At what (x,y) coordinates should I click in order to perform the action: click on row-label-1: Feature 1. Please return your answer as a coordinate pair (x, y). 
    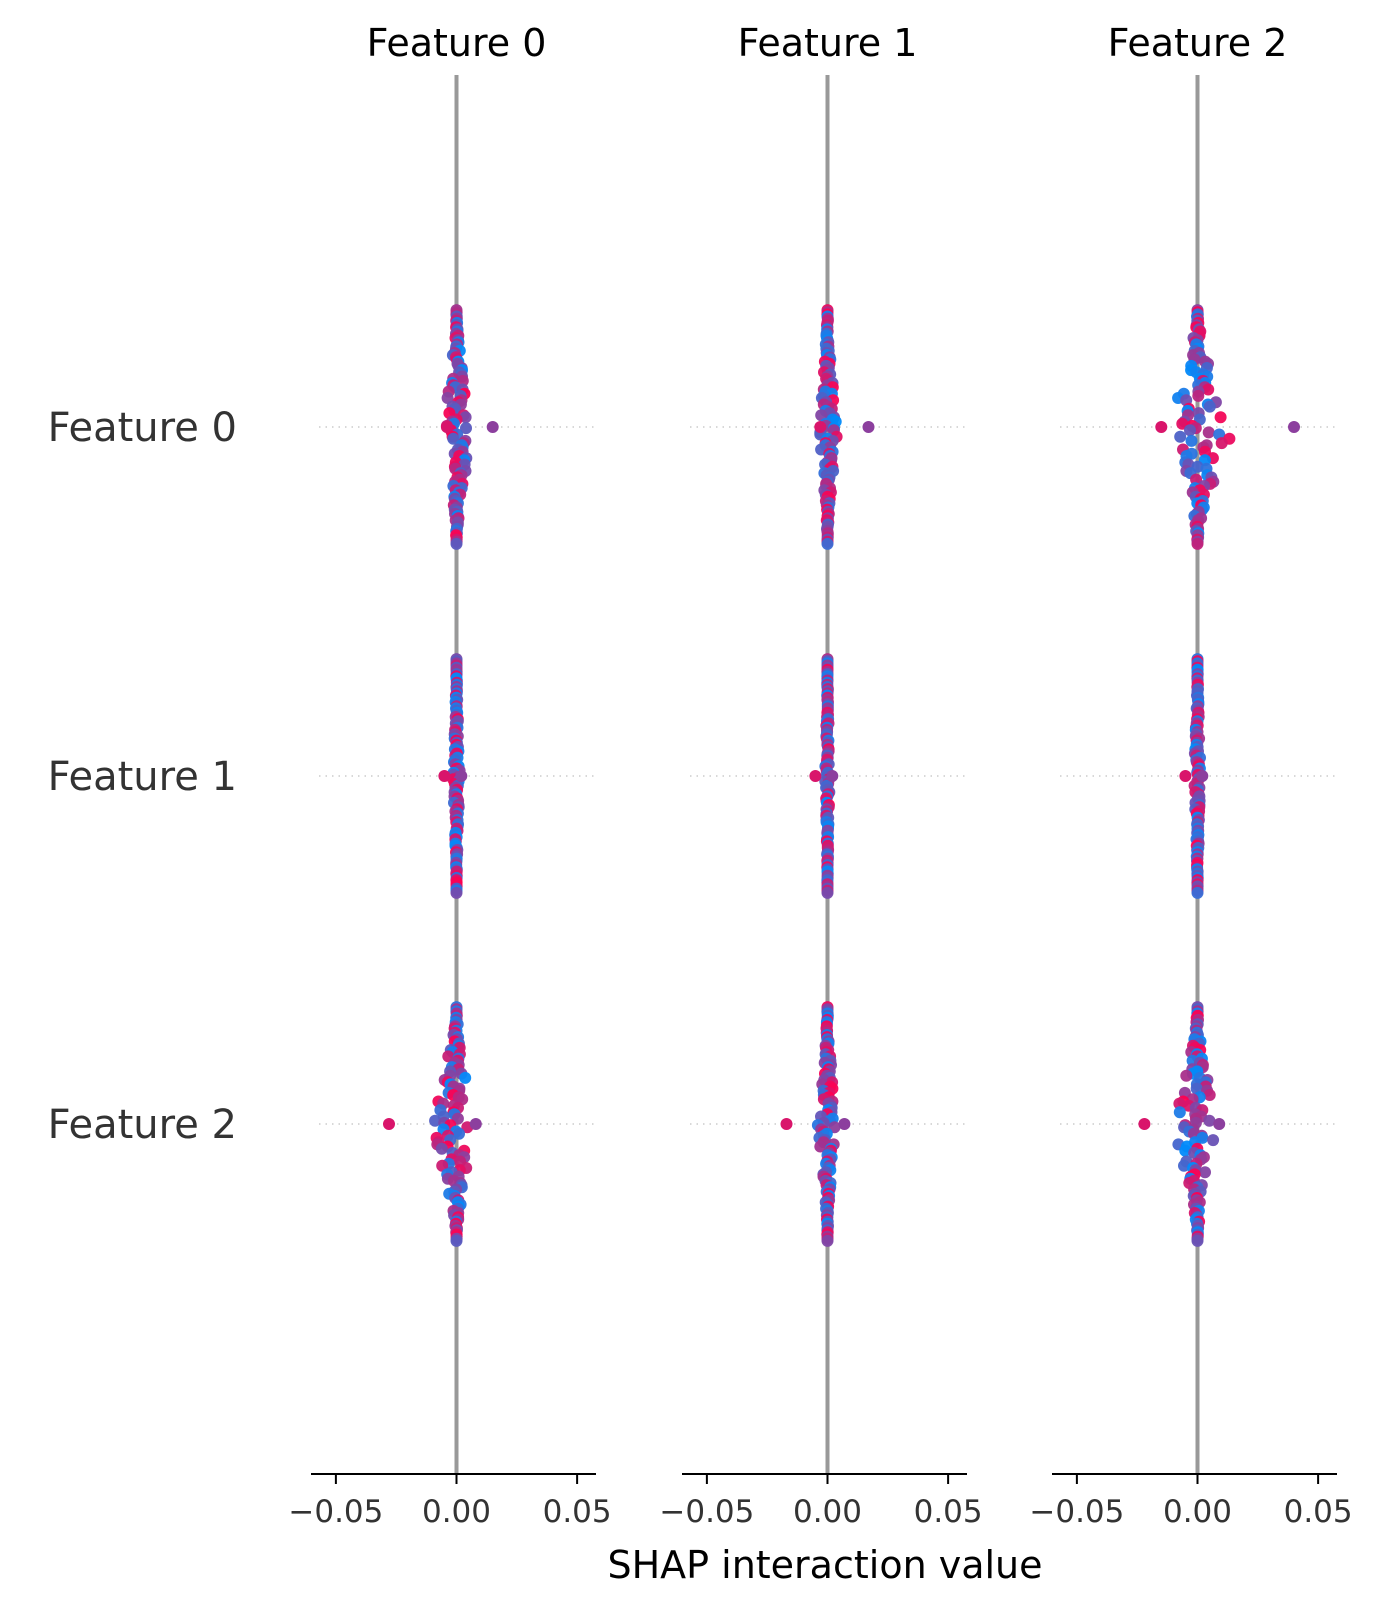
    Looking at the image, I should click on (142, 777).